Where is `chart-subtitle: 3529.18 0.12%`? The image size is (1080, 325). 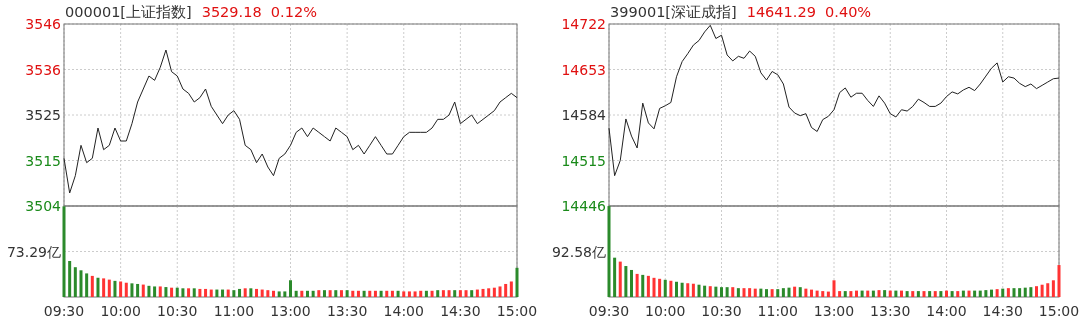
chart-subtitle: 3529.18 0.12% is located at coordinates (259, 12).